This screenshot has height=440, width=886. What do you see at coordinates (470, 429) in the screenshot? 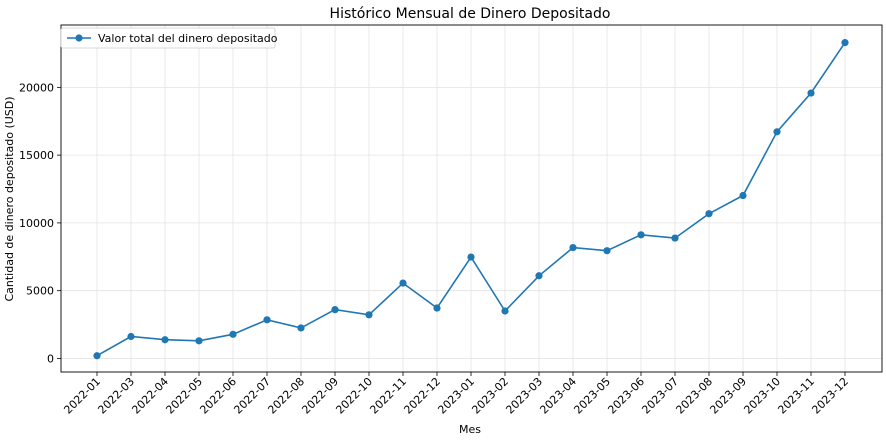
I see `x-axis-label: Mes` at bounding box center [470, 429].